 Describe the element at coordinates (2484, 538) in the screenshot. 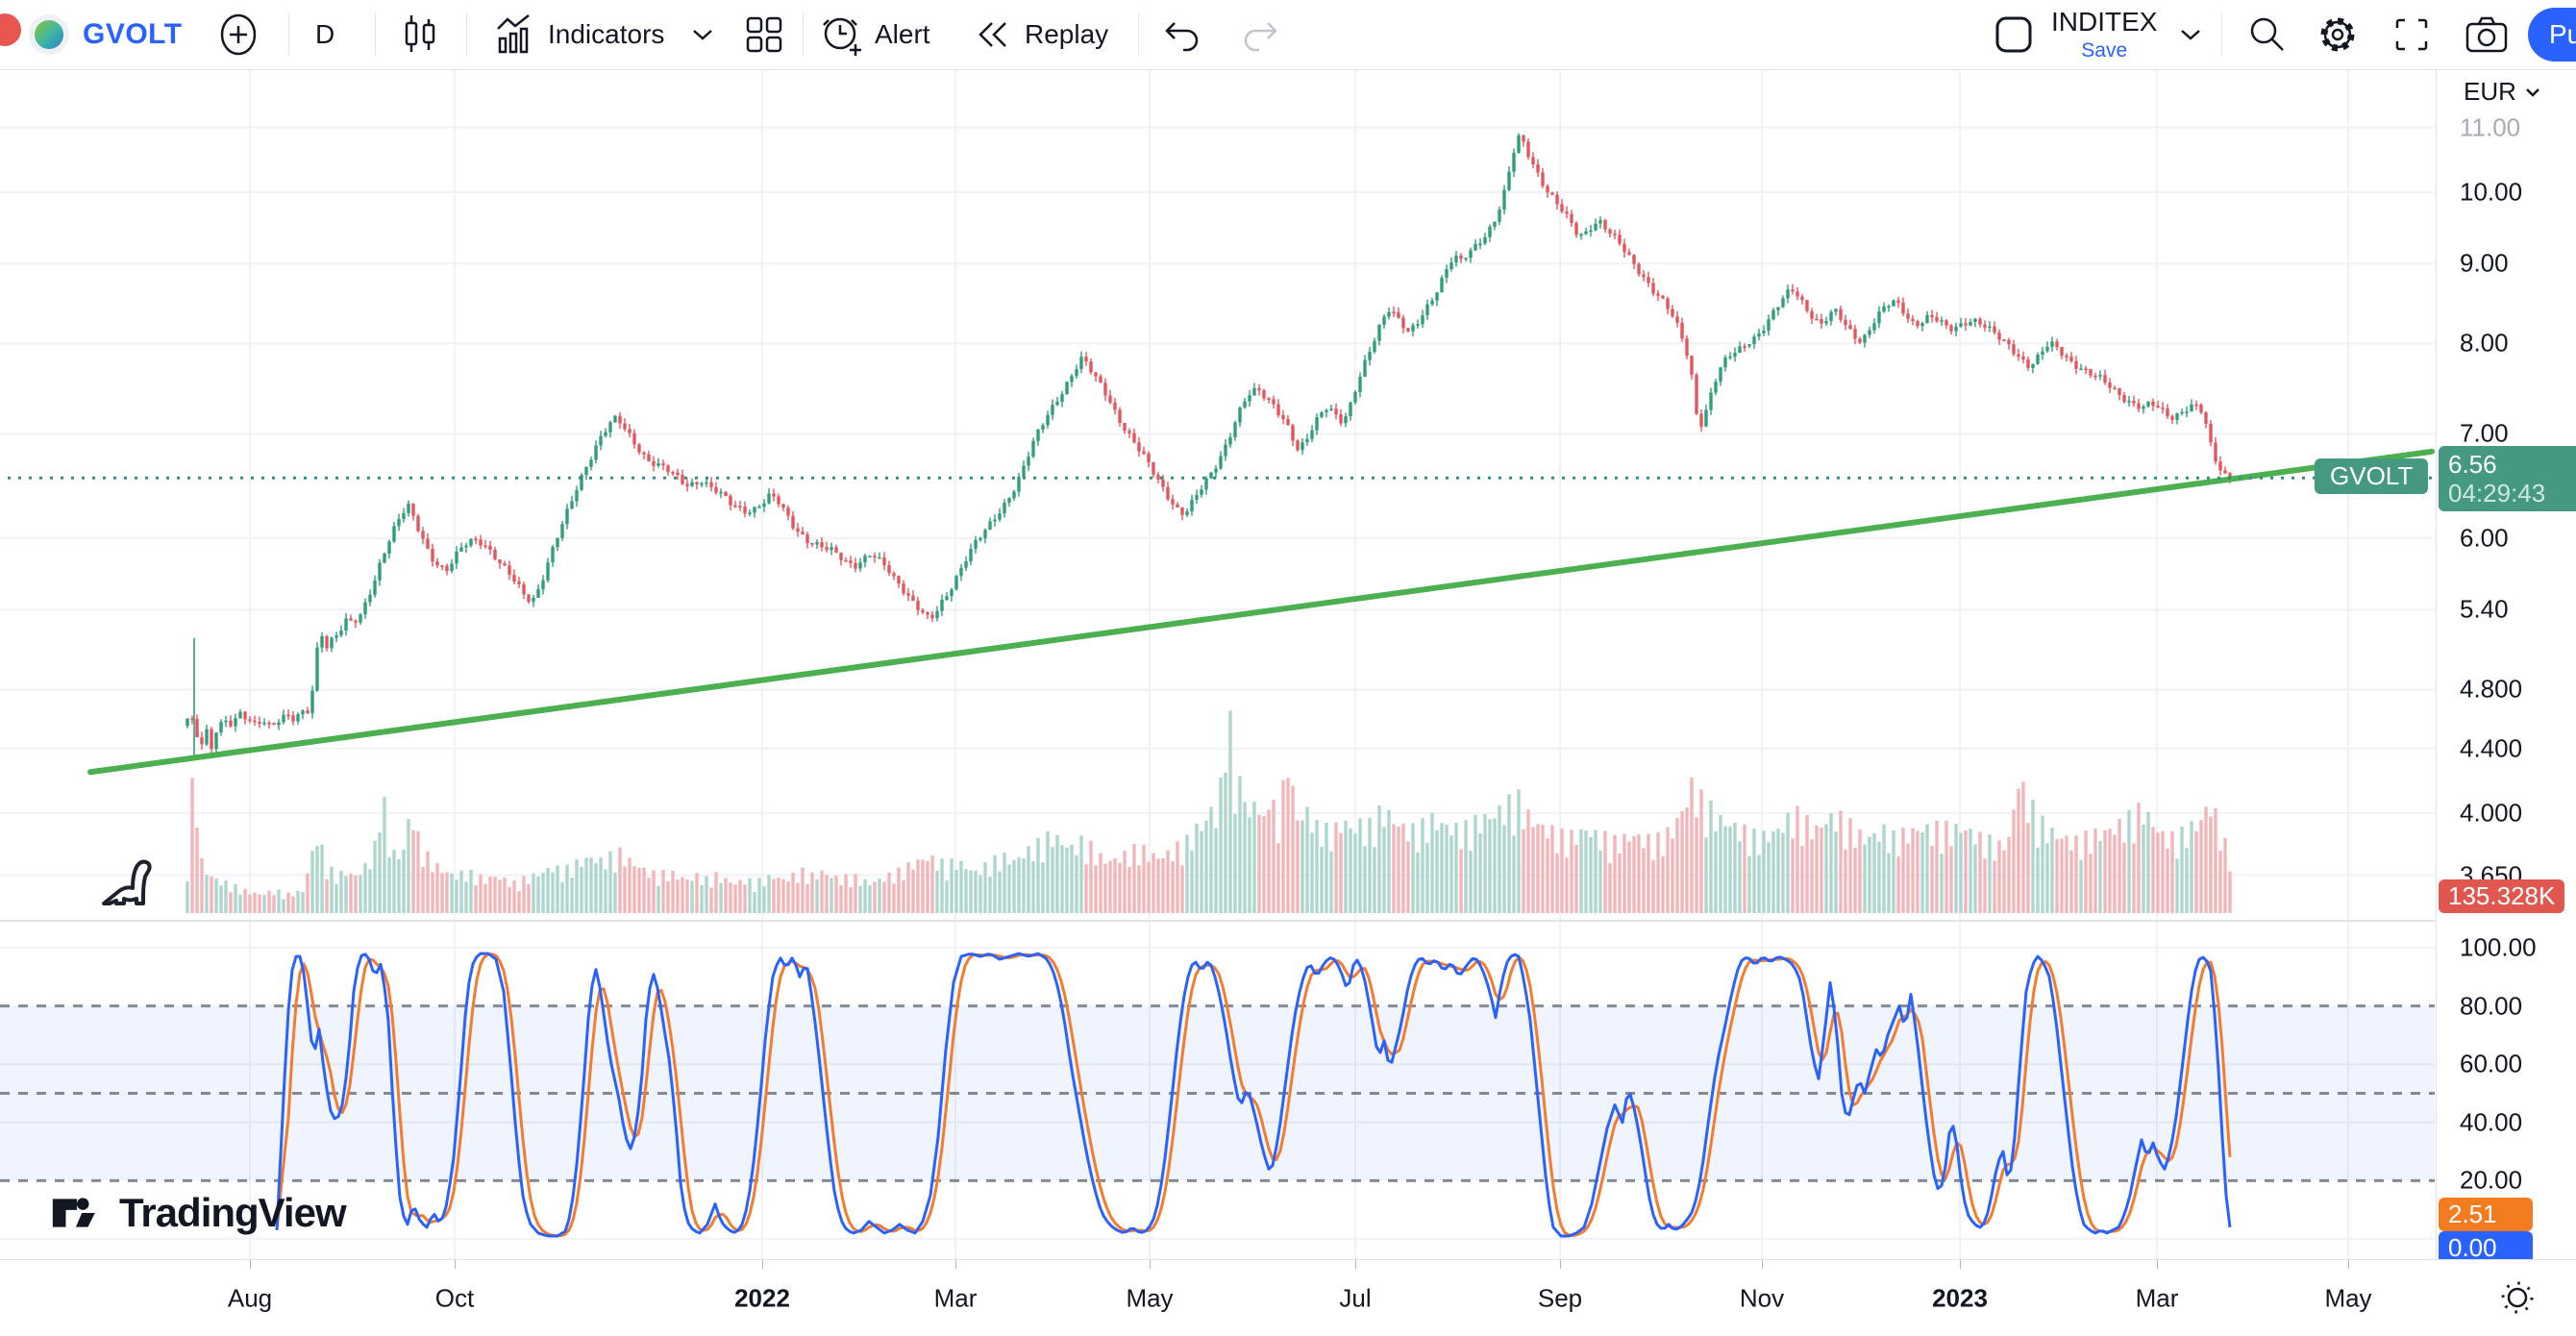

I see `price-axis-label: 6.00` at that location.